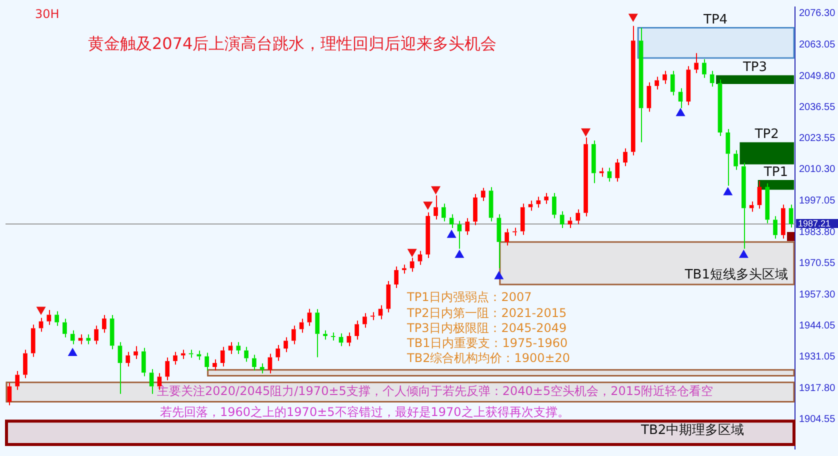 This screenshot has width=838, height=456. What do you see at coordinates (817, 232) in the screenshot?
I see `y-tick-label: 1983.80` at bounding box center [817, 232].